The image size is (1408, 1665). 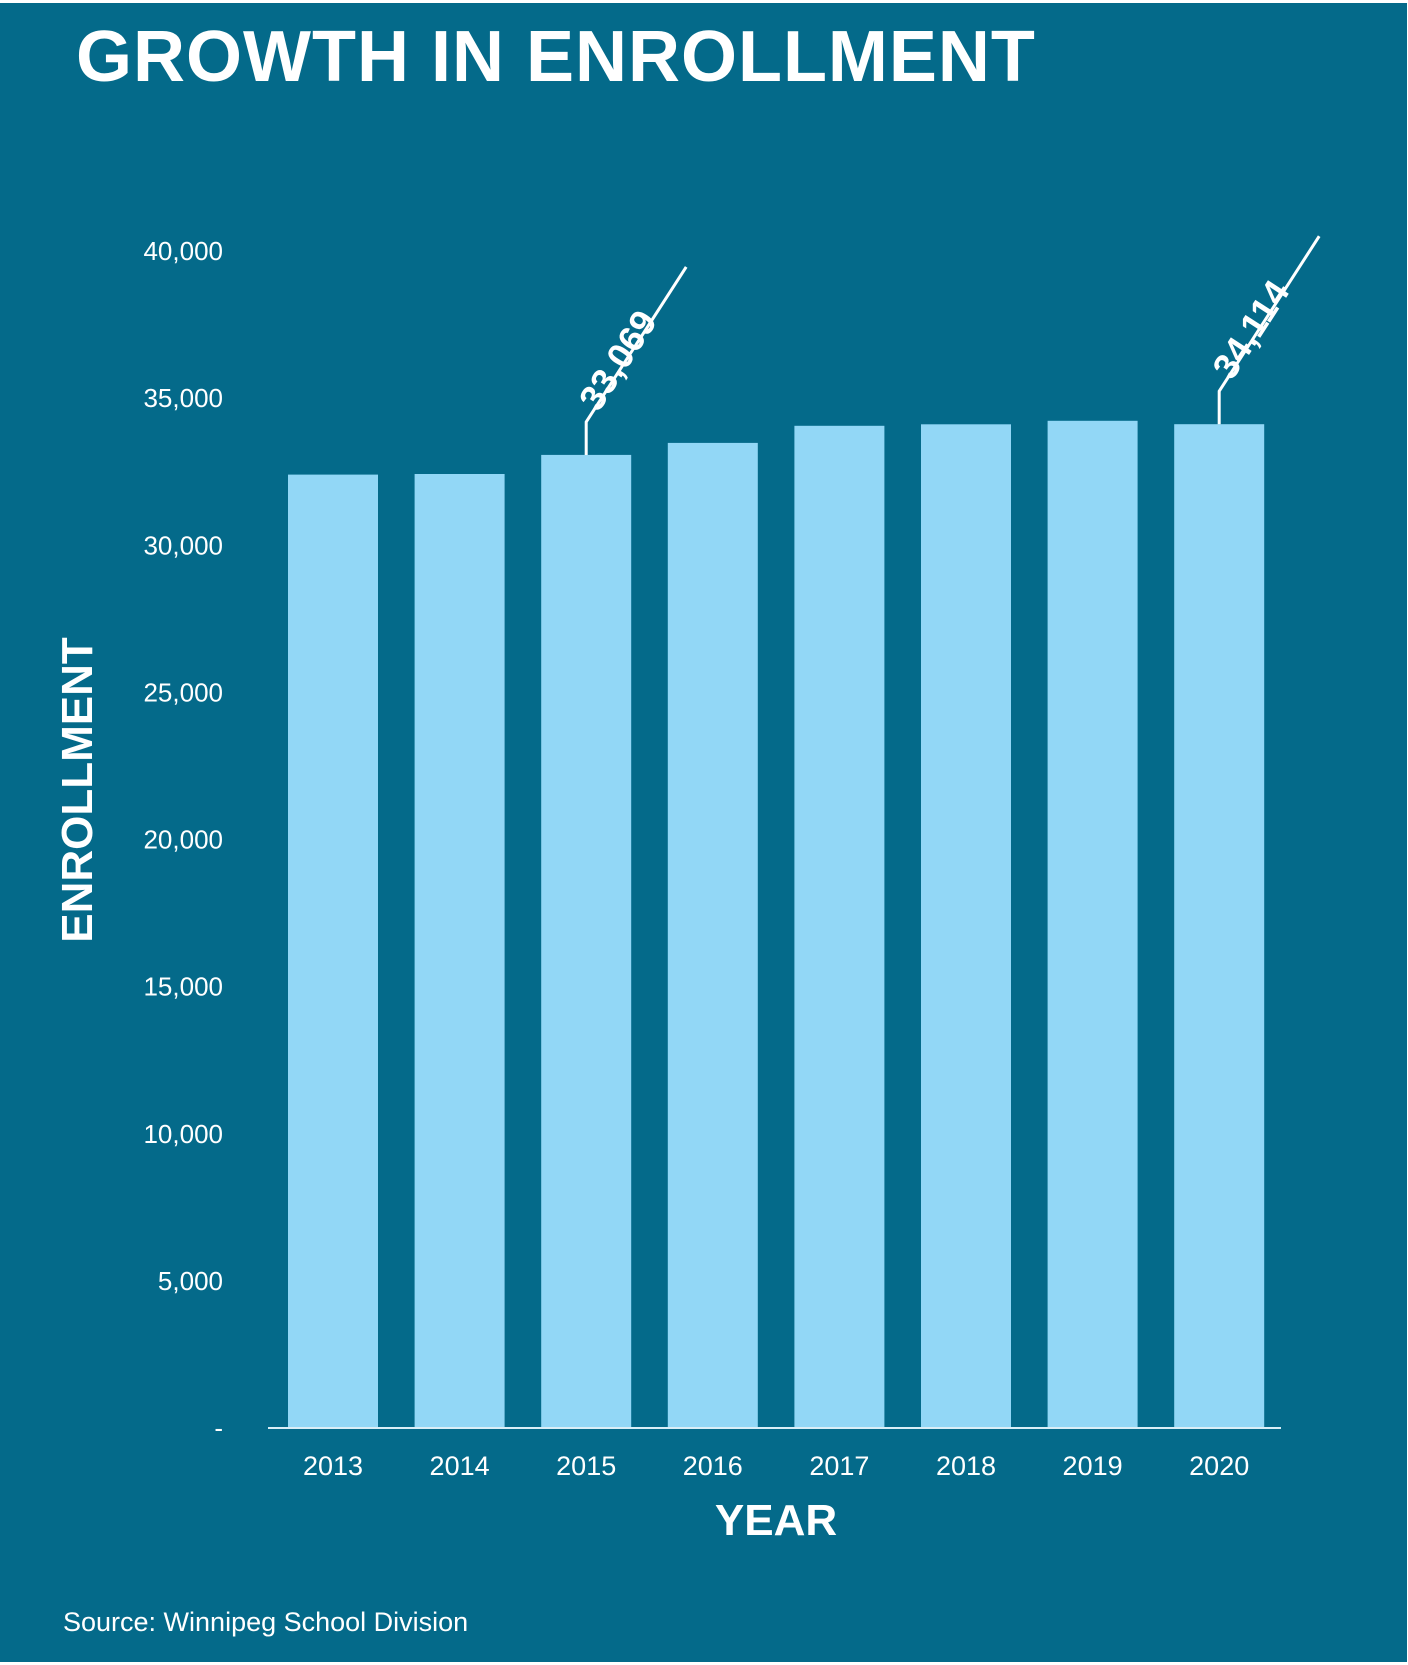 What do you see at coordinates (1093, 1466) in the screenshot?
I see `x-tick-label: 2019` at bounding box center [1093, 1466].